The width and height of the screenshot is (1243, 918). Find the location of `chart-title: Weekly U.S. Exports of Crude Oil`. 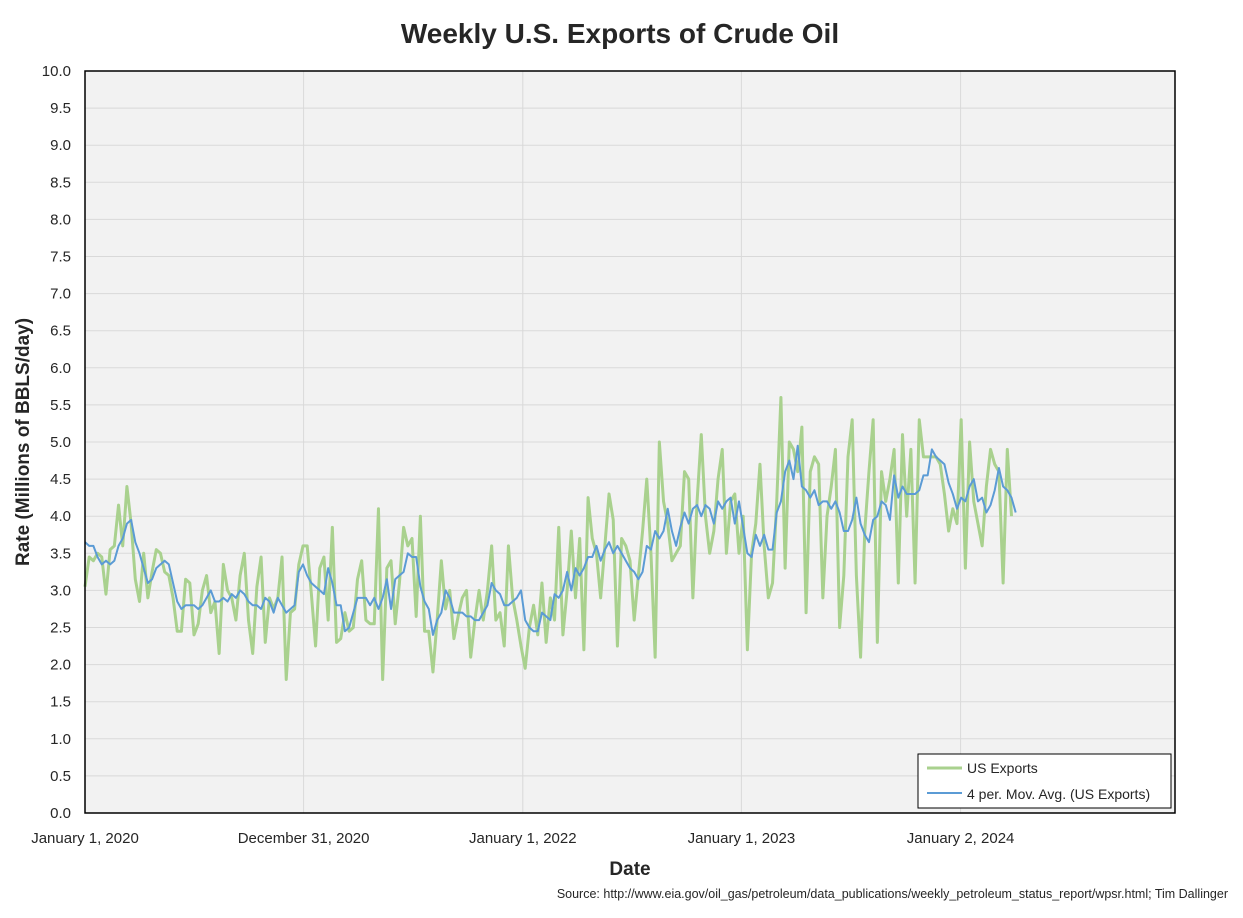

chart-title: Weekly U.S. Exports of Crude Oil is located at coordinates (620, 33).